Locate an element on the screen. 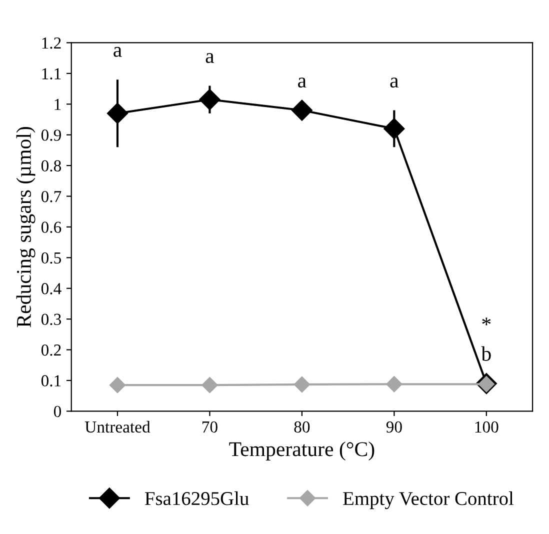 The image size is (549, 534). annotation: * is located at coordinates (486, 322).